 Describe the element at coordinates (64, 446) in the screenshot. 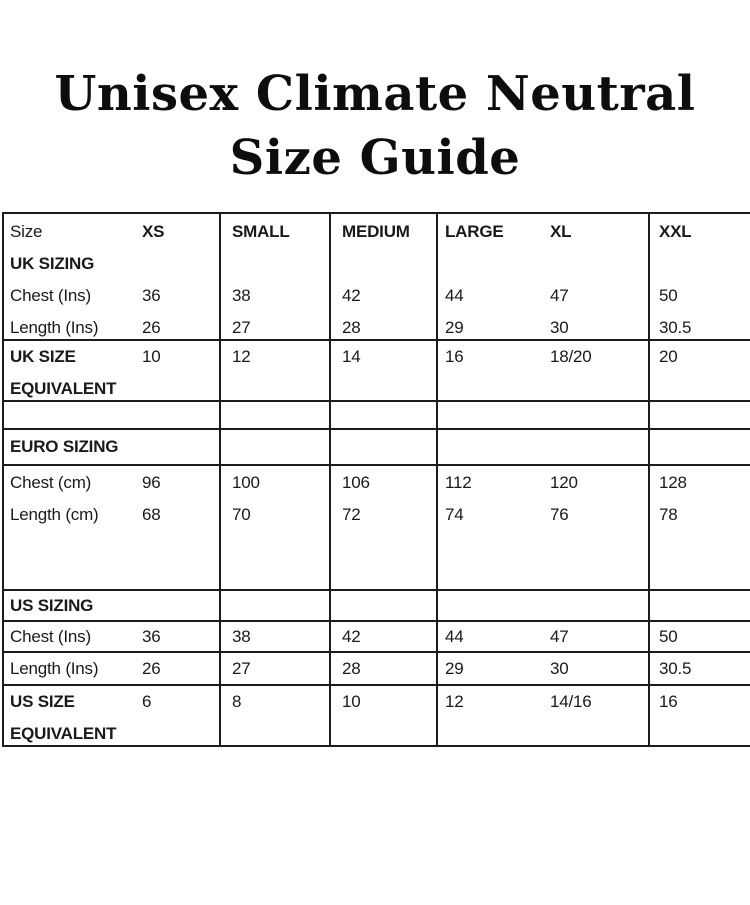

I see `euro-sizing-section-label: EURO SIZING` at that location.